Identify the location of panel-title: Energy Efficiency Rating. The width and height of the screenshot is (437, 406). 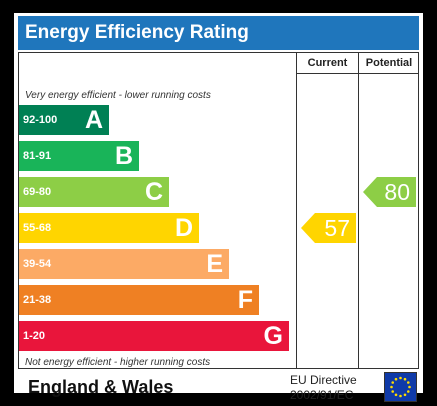
(218, 33).